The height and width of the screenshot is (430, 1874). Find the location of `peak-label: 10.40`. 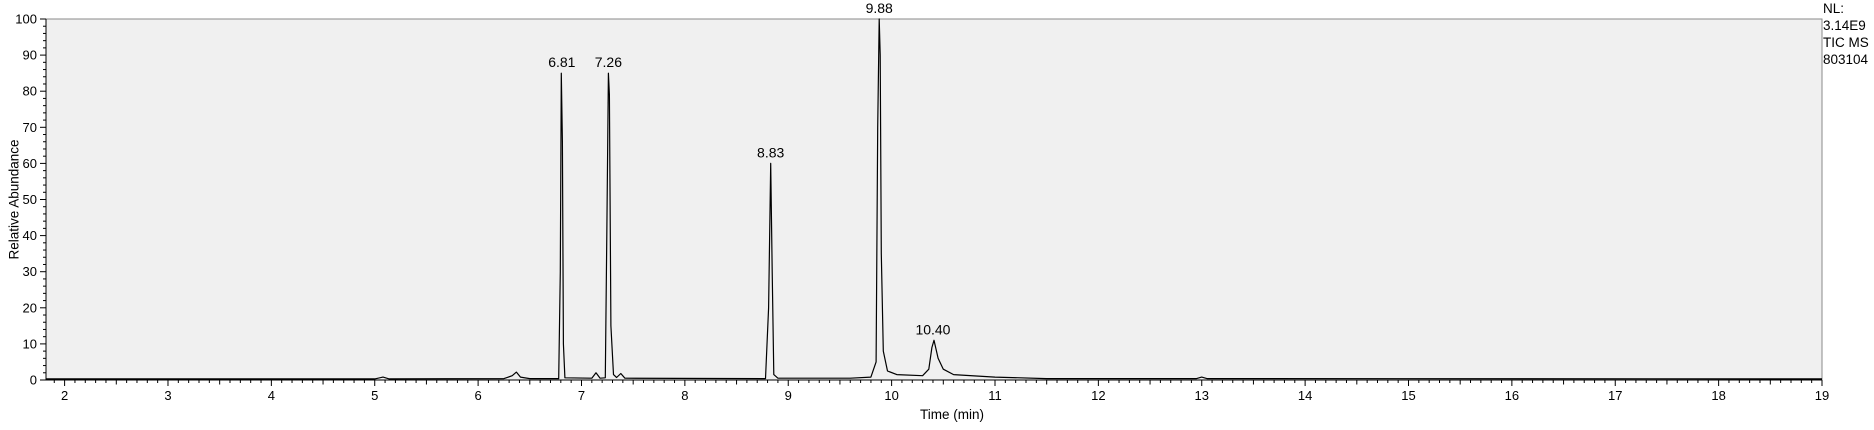

peak-label: 10.40 is located at coordinates (932, 329).